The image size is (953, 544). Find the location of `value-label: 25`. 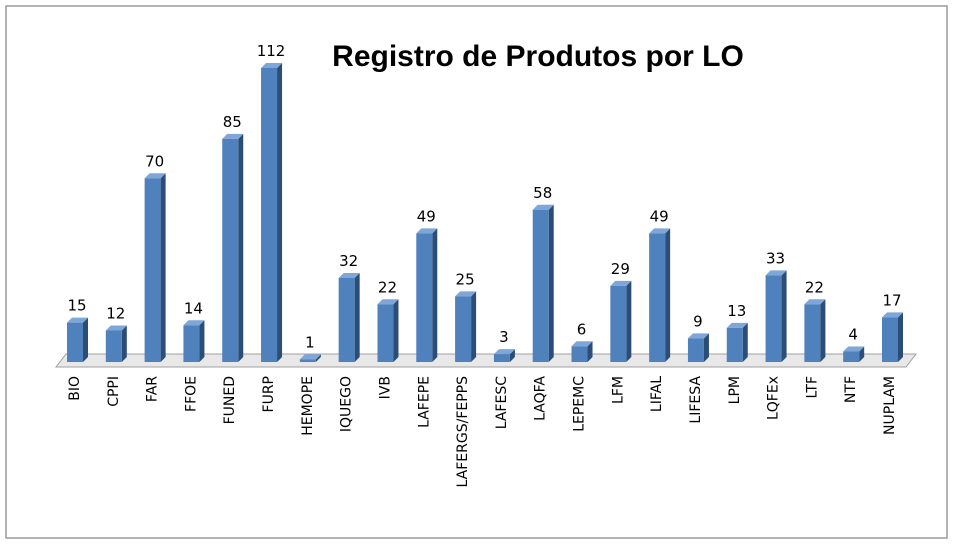

value-label: 25 is located at coordinates (465, 279).